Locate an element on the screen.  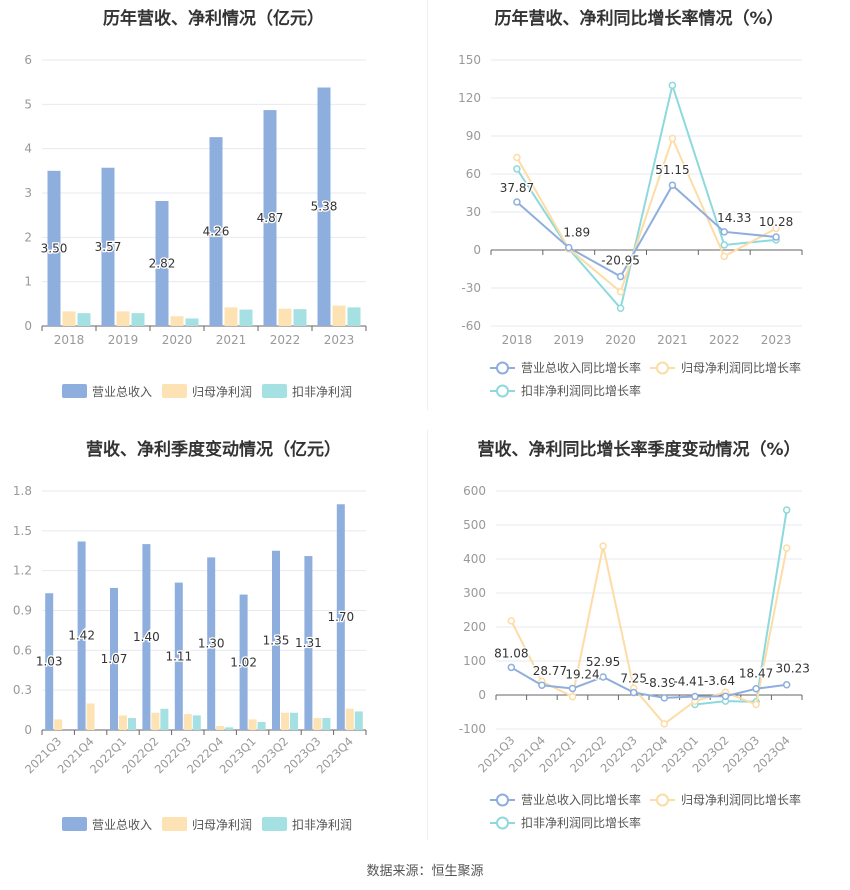
point-value-label: 1.89 is located at coordinates (576, 233).